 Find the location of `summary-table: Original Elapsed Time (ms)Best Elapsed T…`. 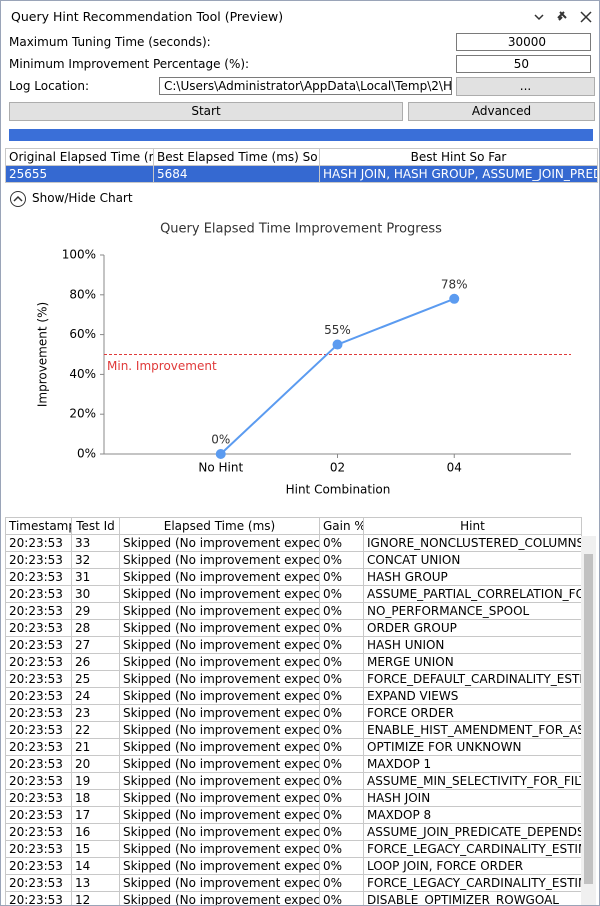

summary-table: Original Elapsed Time (ms)Best Elapsed T… is located at coordinates (301, 165).